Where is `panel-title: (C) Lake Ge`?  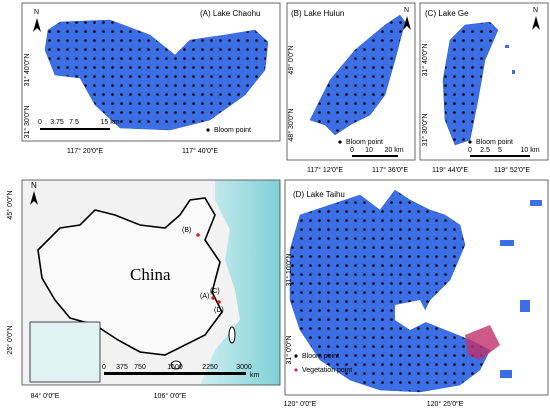
panel-title: (C) Lake Ge is located at coordinates (447, 13).